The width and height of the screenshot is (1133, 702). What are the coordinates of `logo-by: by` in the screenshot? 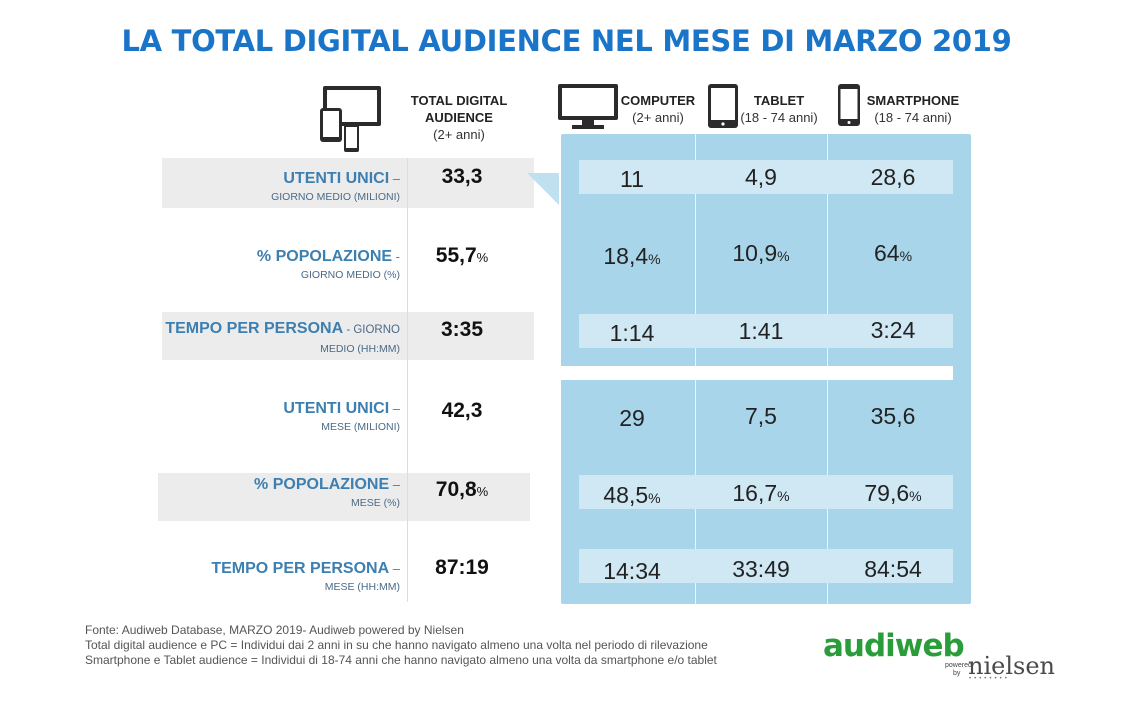 It's located at (957, 673).